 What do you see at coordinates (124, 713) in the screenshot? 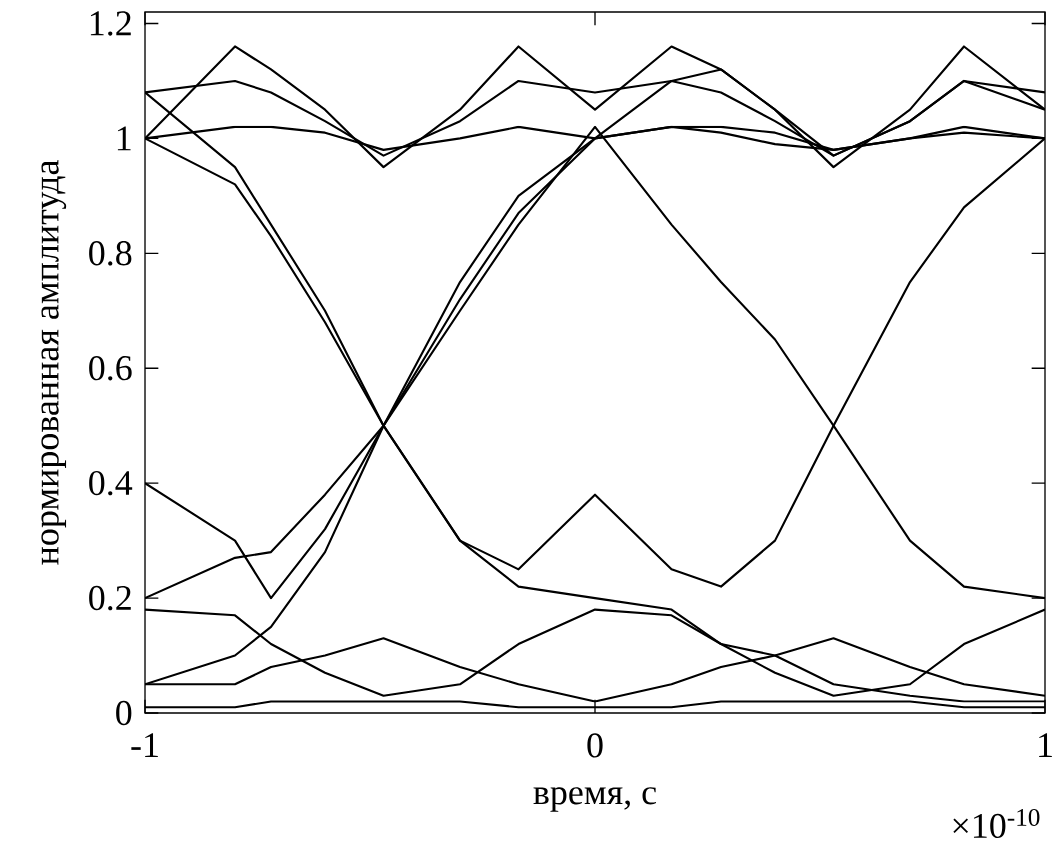
I see `y-tick-label: 0` at bounding box center [124, 713].